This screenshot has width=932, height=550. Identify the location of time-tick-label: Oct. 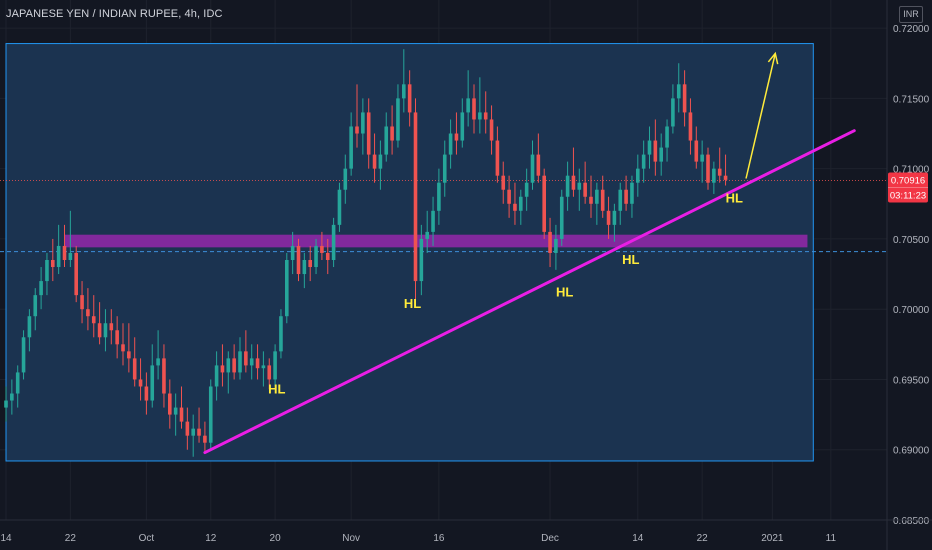
(147, 538).